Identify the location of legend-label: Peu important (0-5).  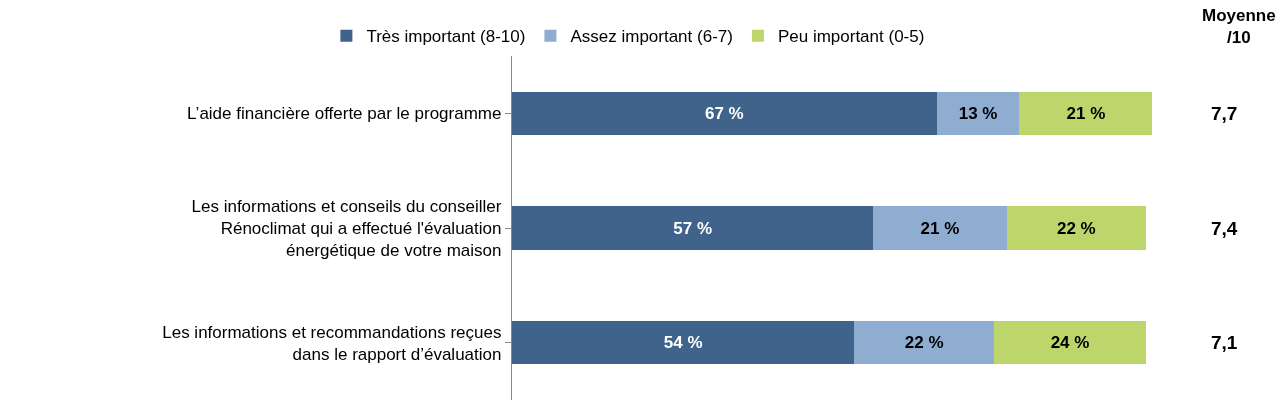
(851, 37).